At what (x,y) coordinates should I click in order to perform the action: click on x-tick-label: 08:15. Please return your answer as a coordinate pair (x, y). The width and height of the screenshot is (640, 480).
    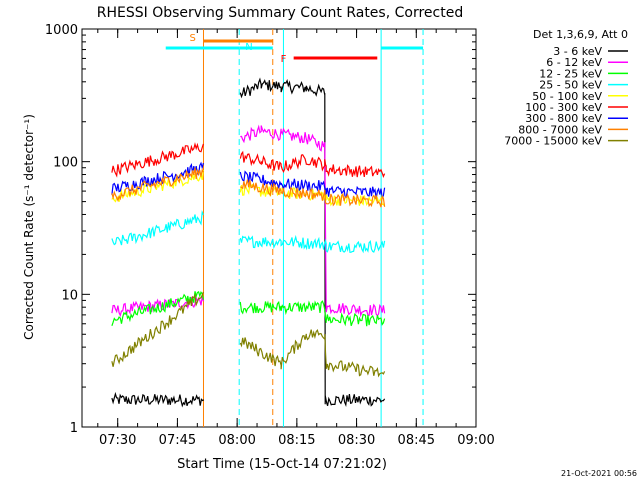
    Looking at the image, I should click on (296, 440).